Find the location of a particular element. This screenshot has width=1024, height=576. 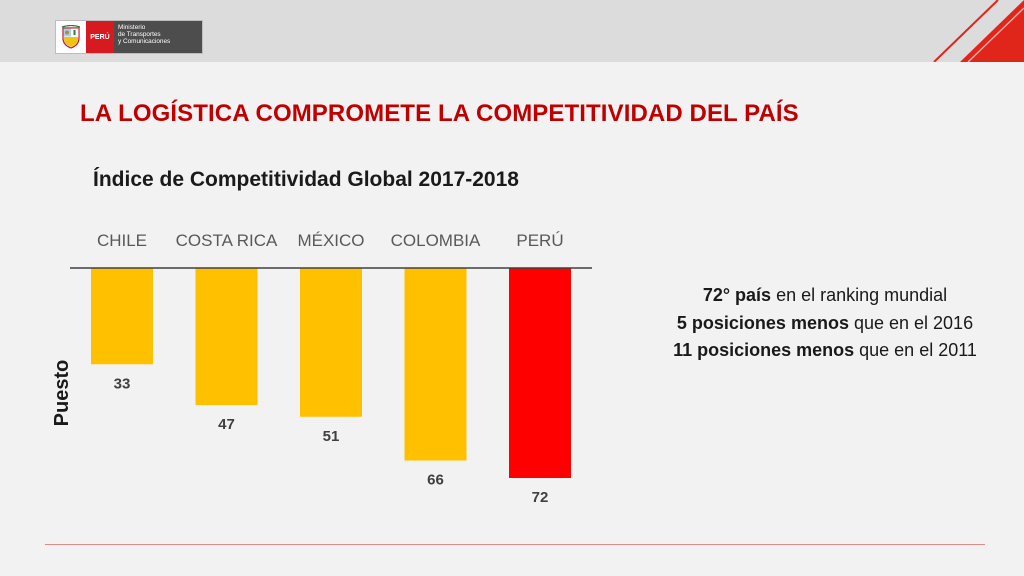

coat-of-arms-icon is located at coordinates (71, 37).